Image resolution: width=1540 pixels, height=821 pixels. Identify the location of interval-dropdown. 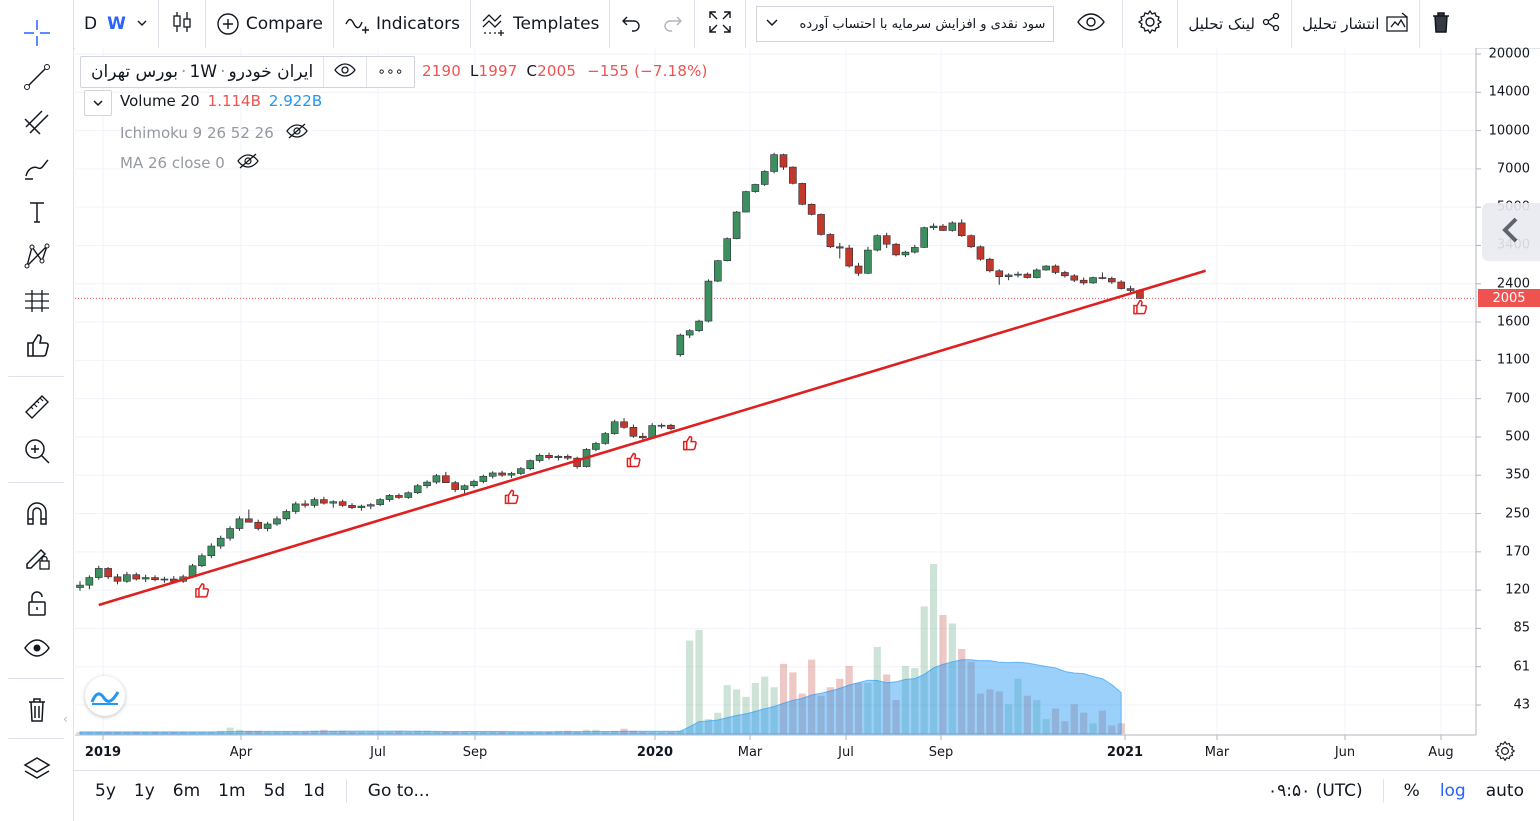
(144, 24).